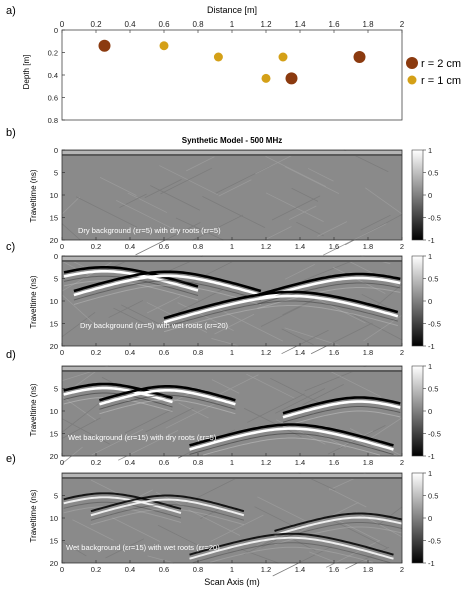  Describe the element at coordinates (53, 75) in the screenshot. I see `y-tick-label: 0.4` at that location.